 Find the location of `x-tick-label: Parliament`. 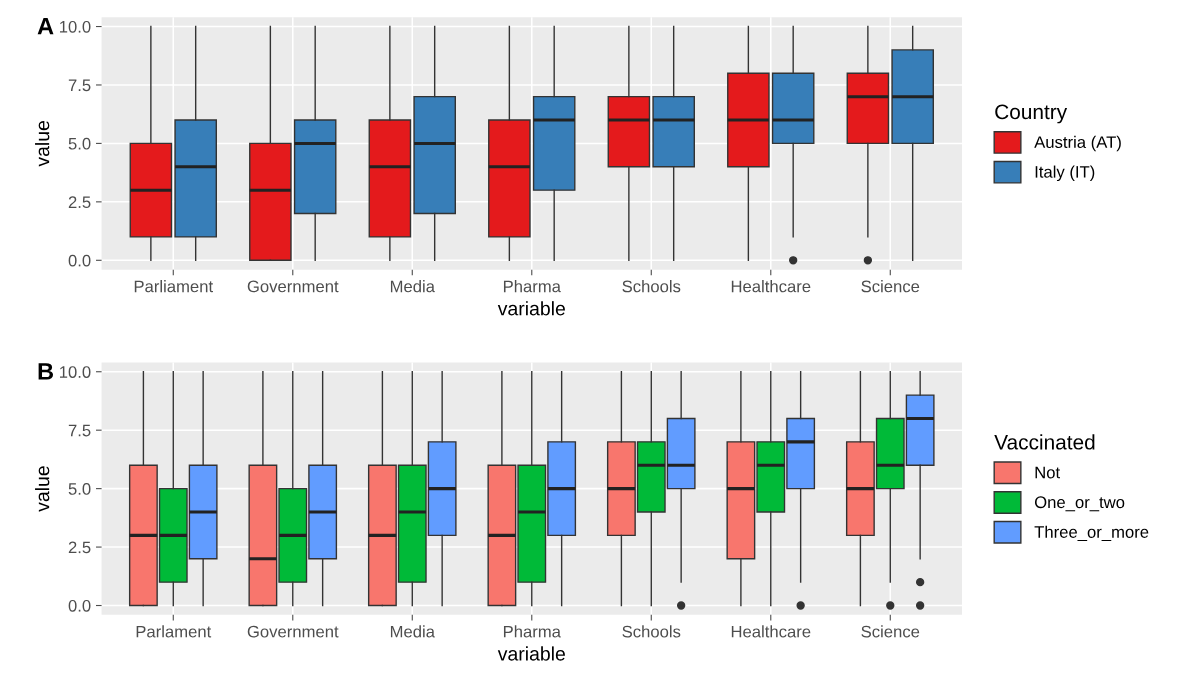

x-tick-label: Parliament is located at coordinates (173, 286).